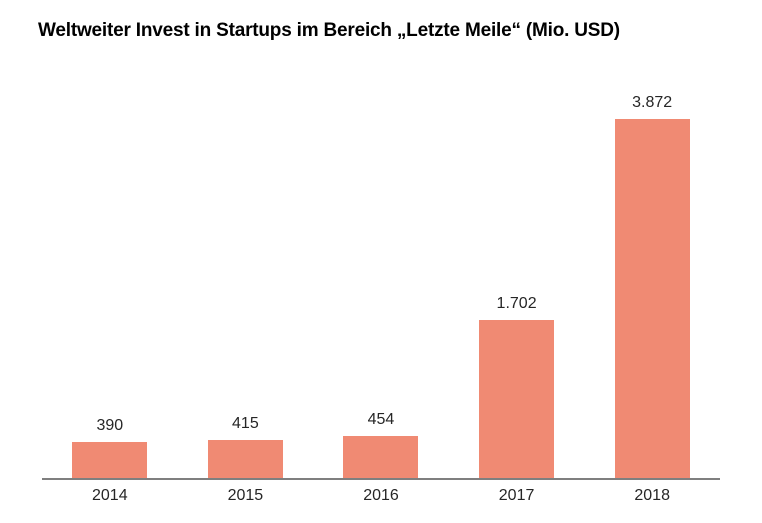 The image size is (762, 523). I want to click on bar-value-label: 415, so click(245, 424).